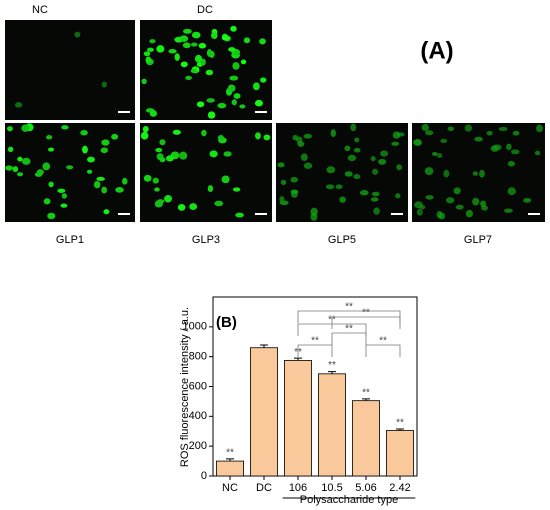 Image resolution: width=550 pixels, height=510 pixels. Describe the element at coordinates (198, 357) in the screenshot. I see `y-tick-label: 800` at that location.